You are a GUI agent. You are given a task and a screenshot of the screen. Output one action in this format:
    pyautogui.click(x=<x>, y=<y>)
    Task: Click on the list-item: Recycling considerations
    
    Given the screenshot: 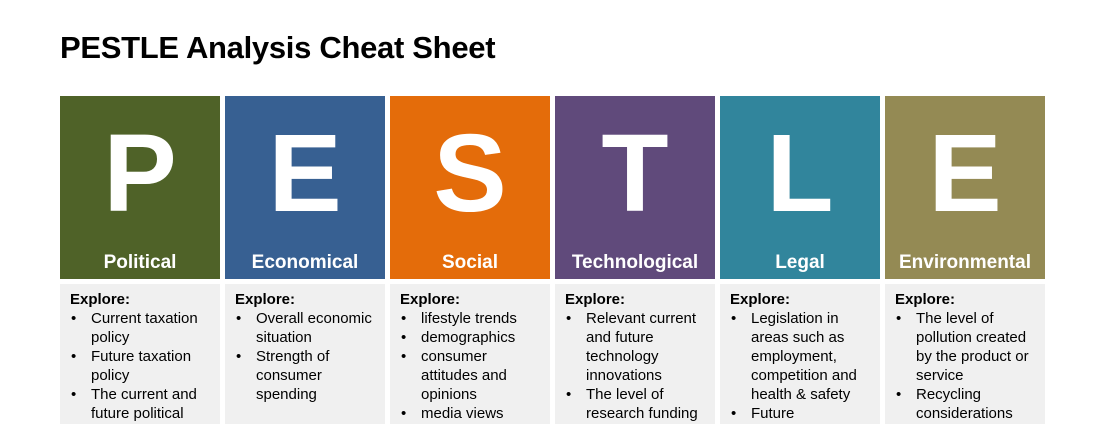 What is the action you would take?
    pyautogui.click(x=970, y=404)
    